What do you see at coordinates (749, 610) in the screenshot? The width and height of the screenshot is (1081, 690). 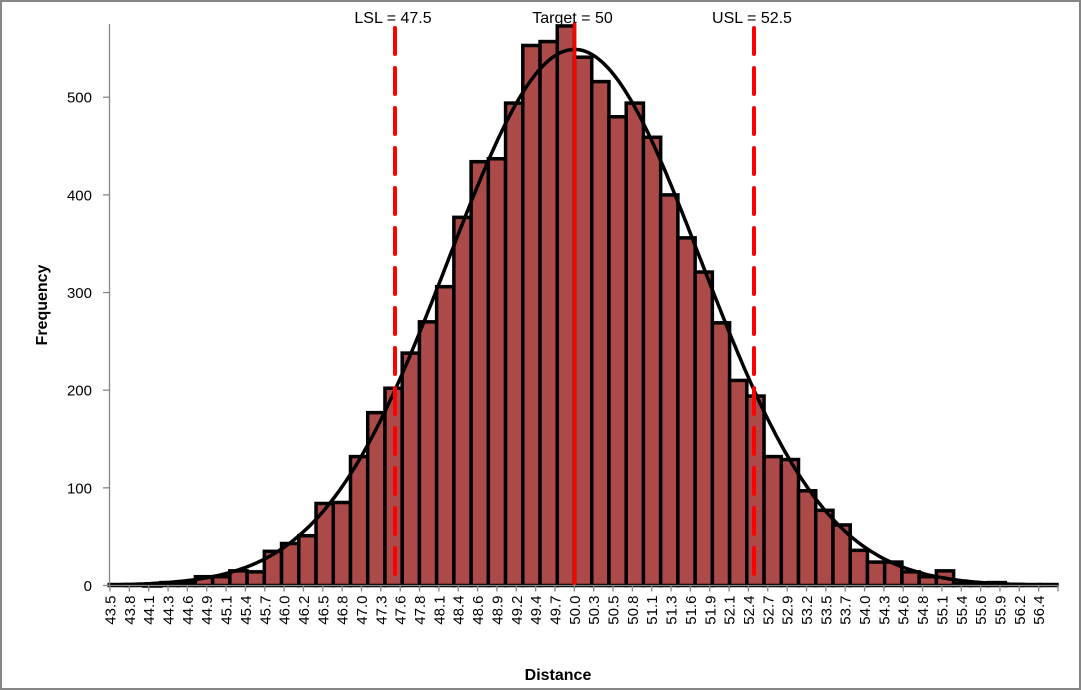 I see `x-tick-label: 52.4` at bounding box center [749, 610].